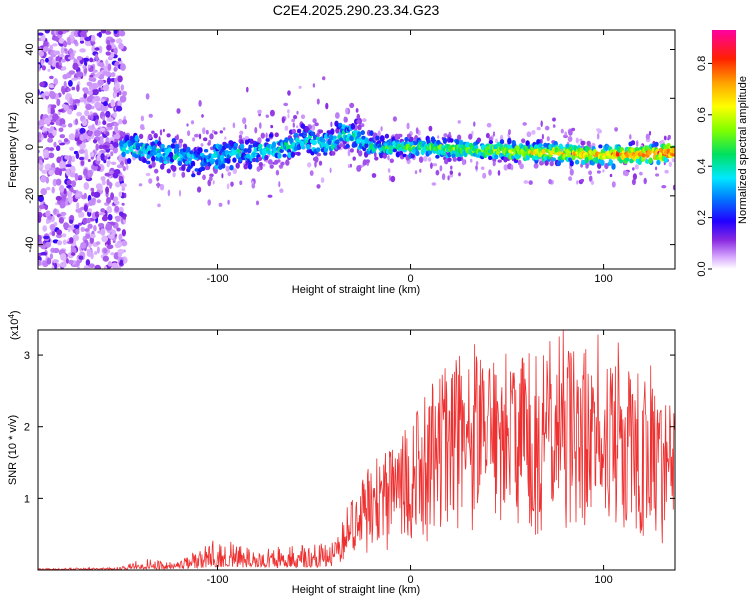 The width and height of the screenshot is (750, 600). What do you see at coordinates (603, 279) in the screenshot?
I see `x-tick-label: 100` at bounding box center [603, 279].